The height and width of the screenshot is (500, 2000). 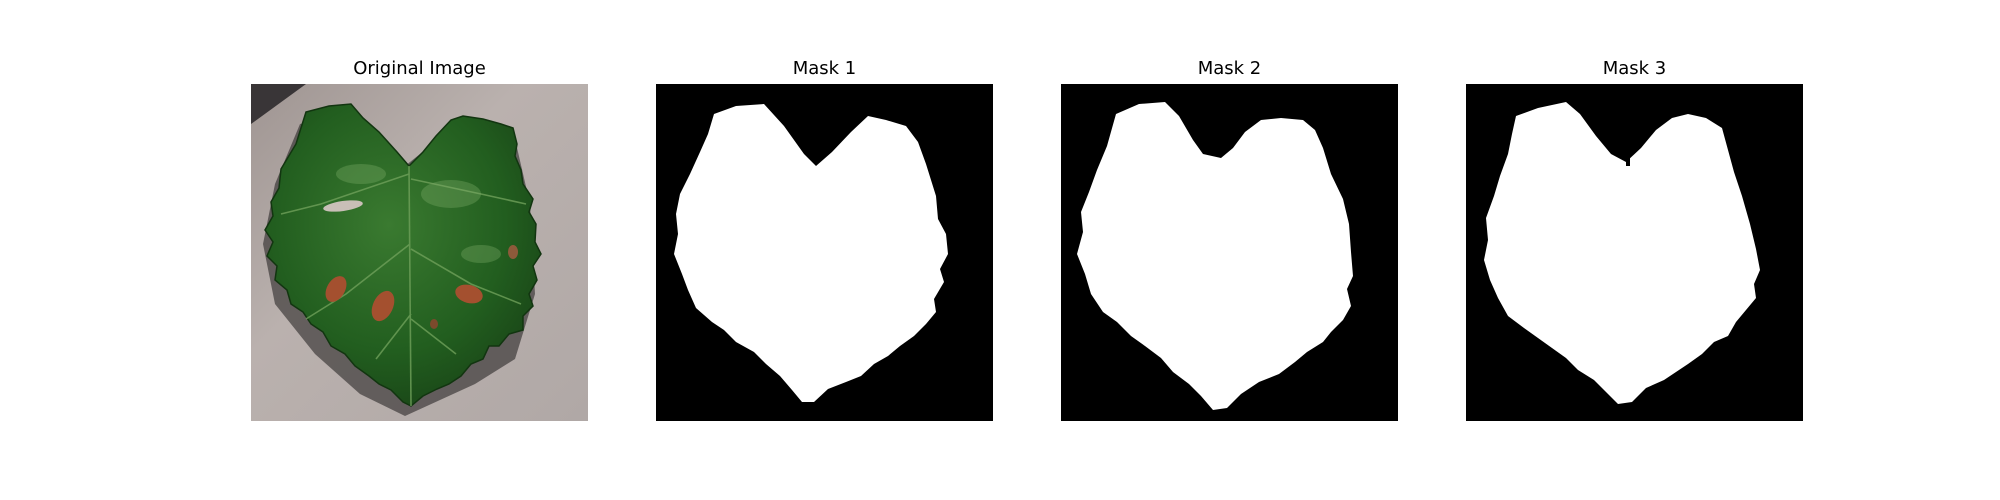 I want to click on panel-title-mask-3: Mask 3, so click(x=1634, y=68).